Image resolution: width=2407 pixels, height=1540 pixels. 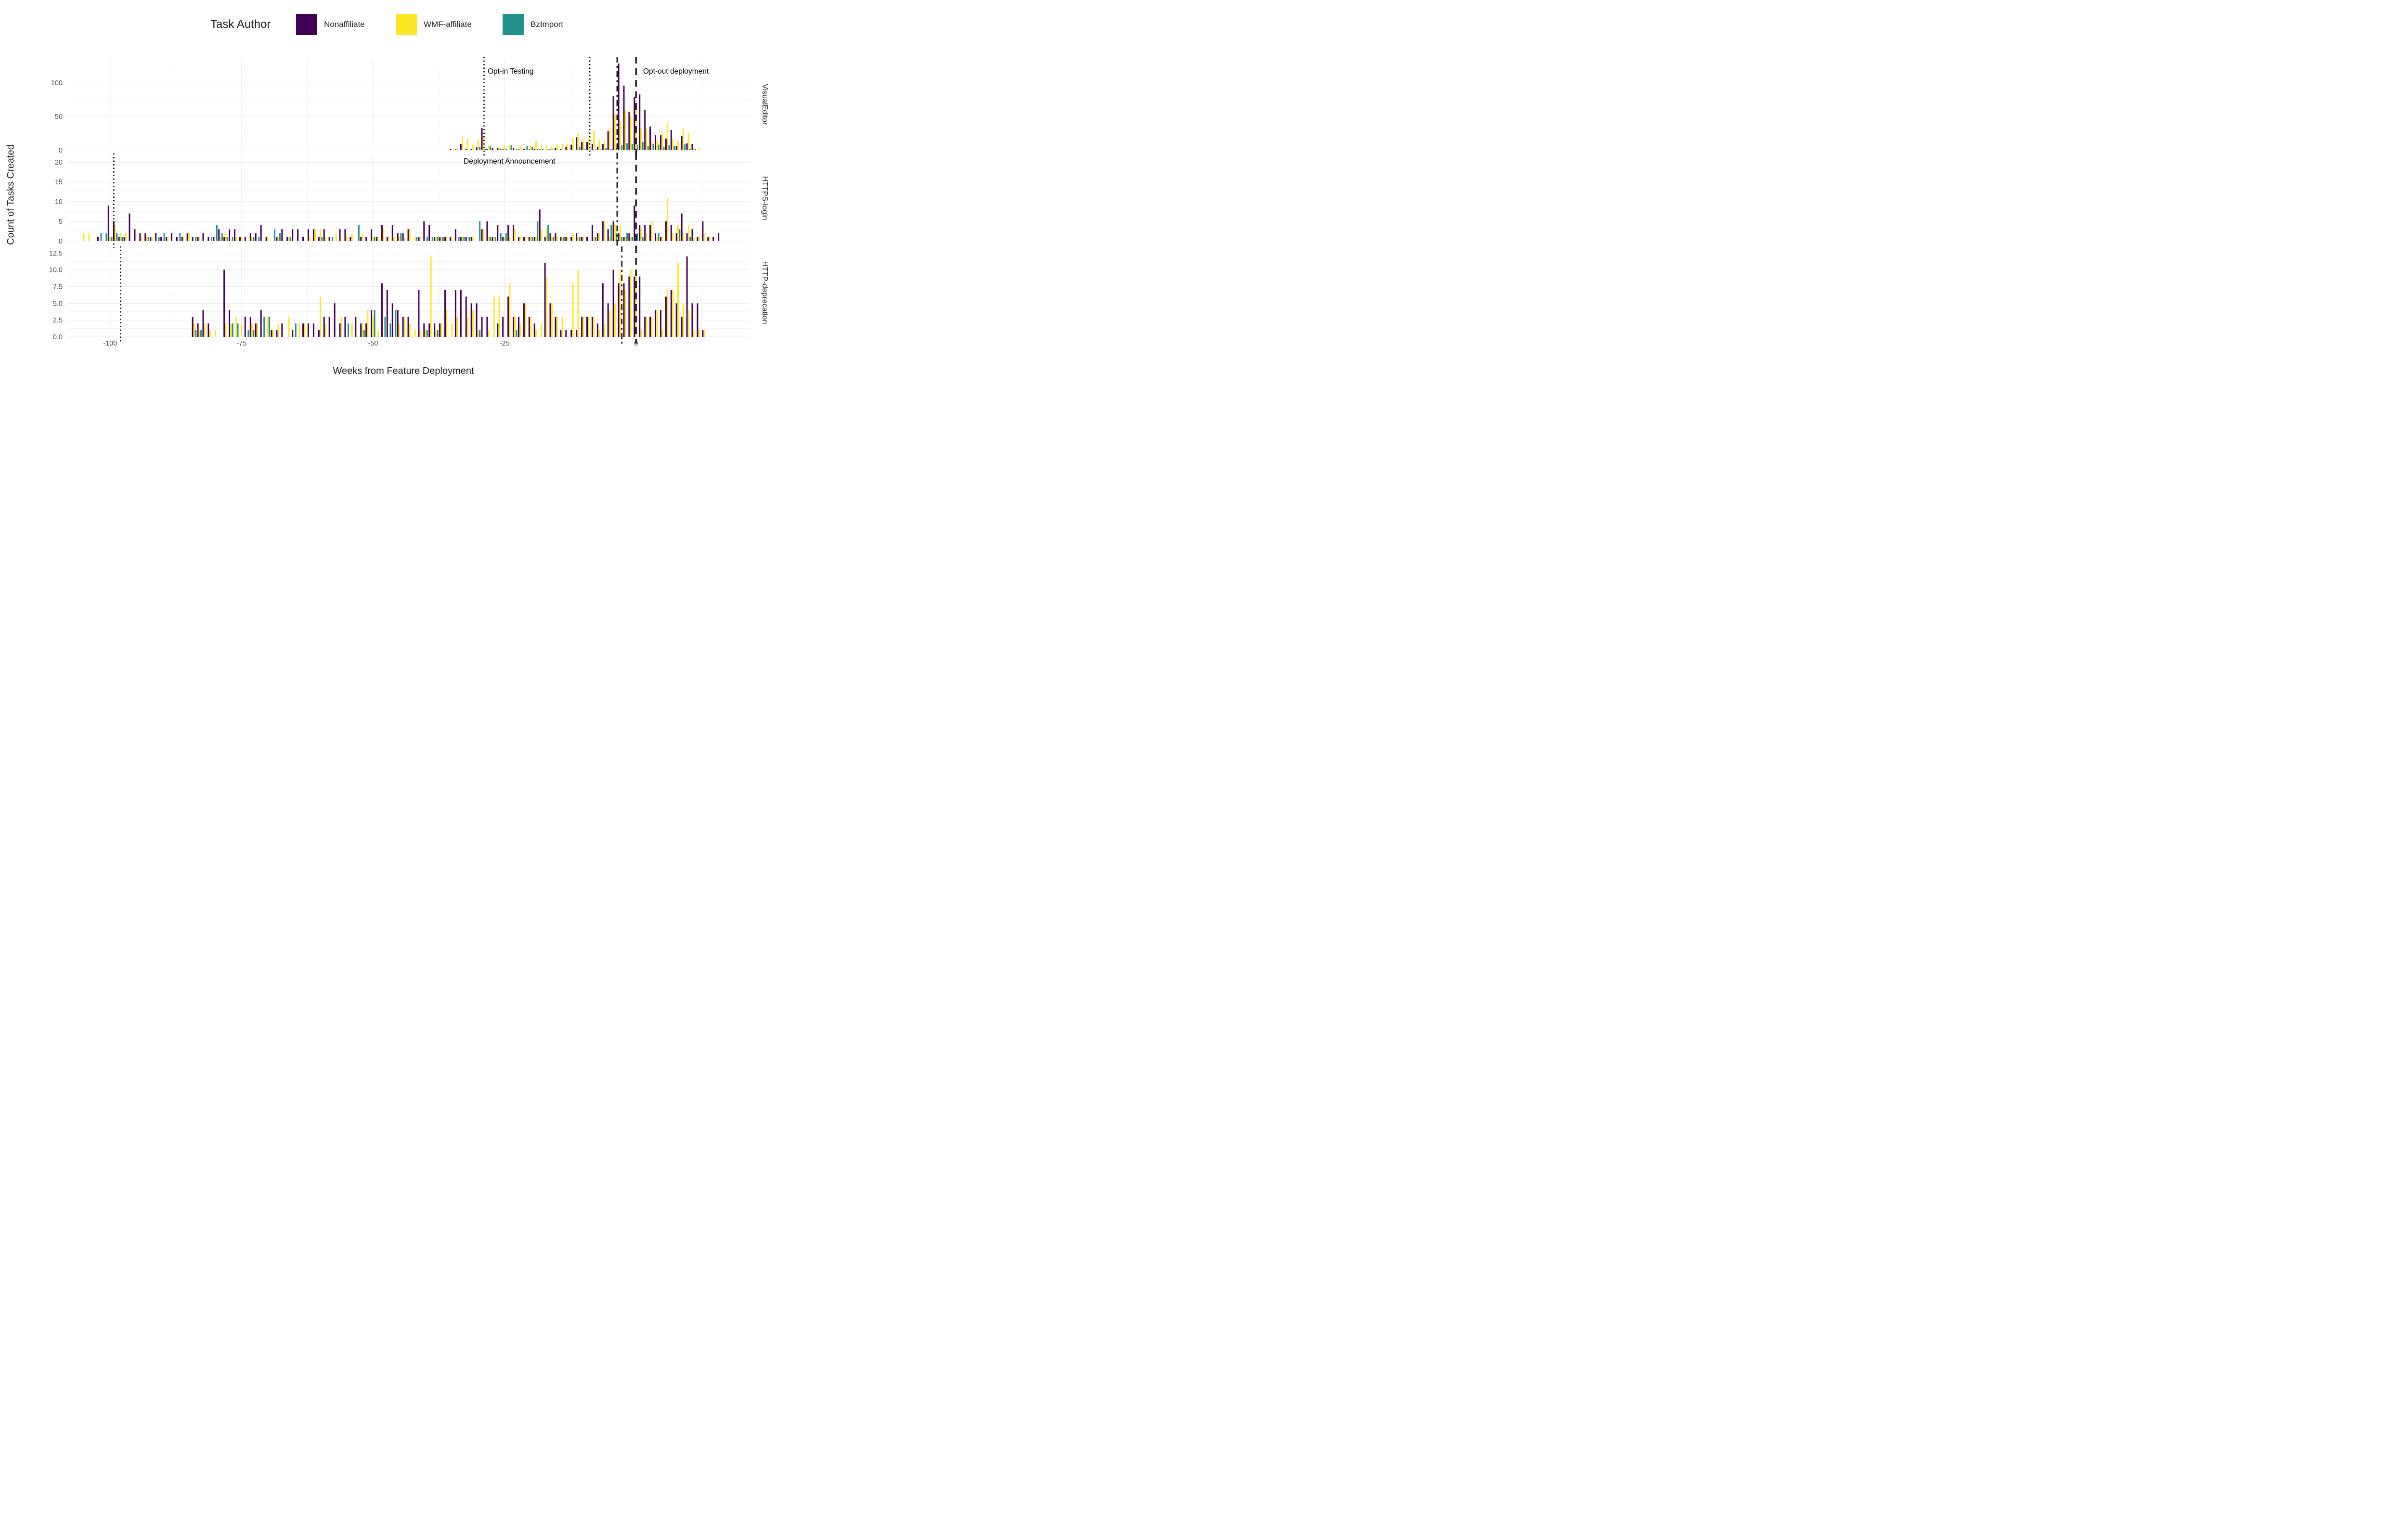 What do you see at coordinates (448, 24) in the screenshot?
I see `legend-label-wmf-affiliate: WMF-affiliate` at bounding box center [448, 24].